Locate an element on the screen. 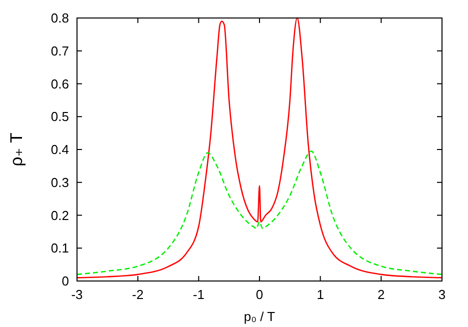 Image resolution: width=468 pixels, height=327 pixels. x-tick-label: 2 is located at coordinates (381, 294).